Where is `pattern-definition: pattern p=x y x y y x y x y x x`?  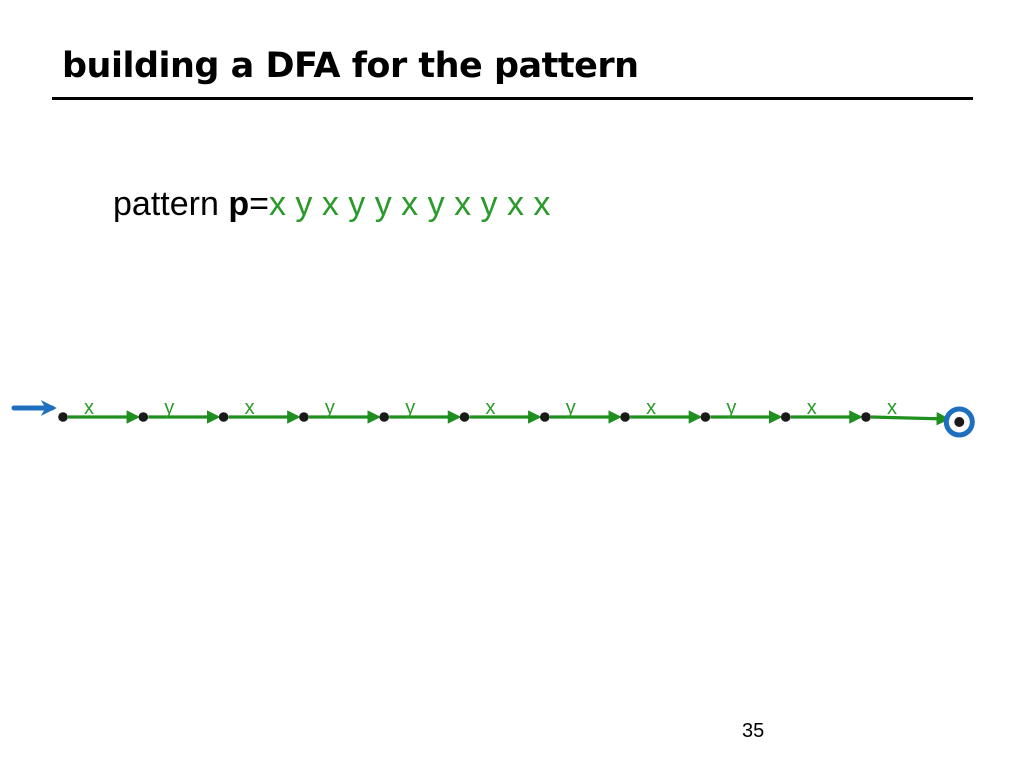
pattern-definition: pattern p=x y x y y x y x y x x is located at coordinates (331, 204).